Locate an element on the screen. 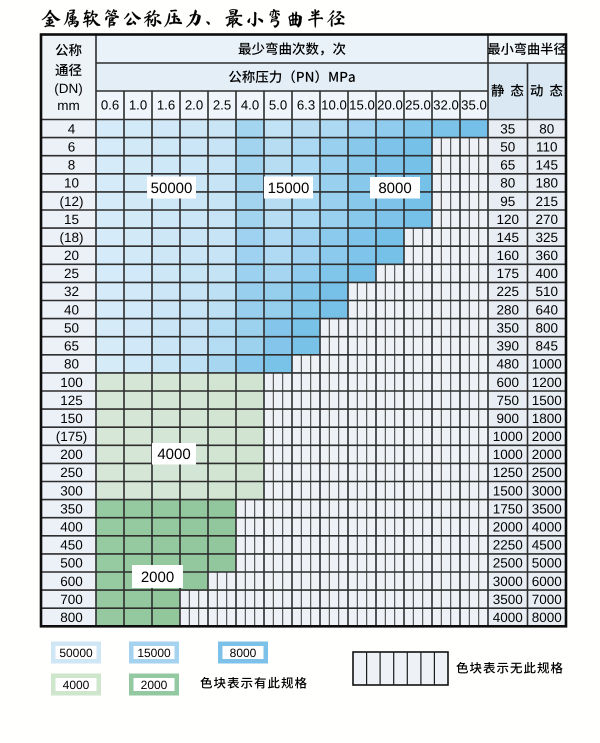  svg-text: 20 is located at coordinates (71, 255).